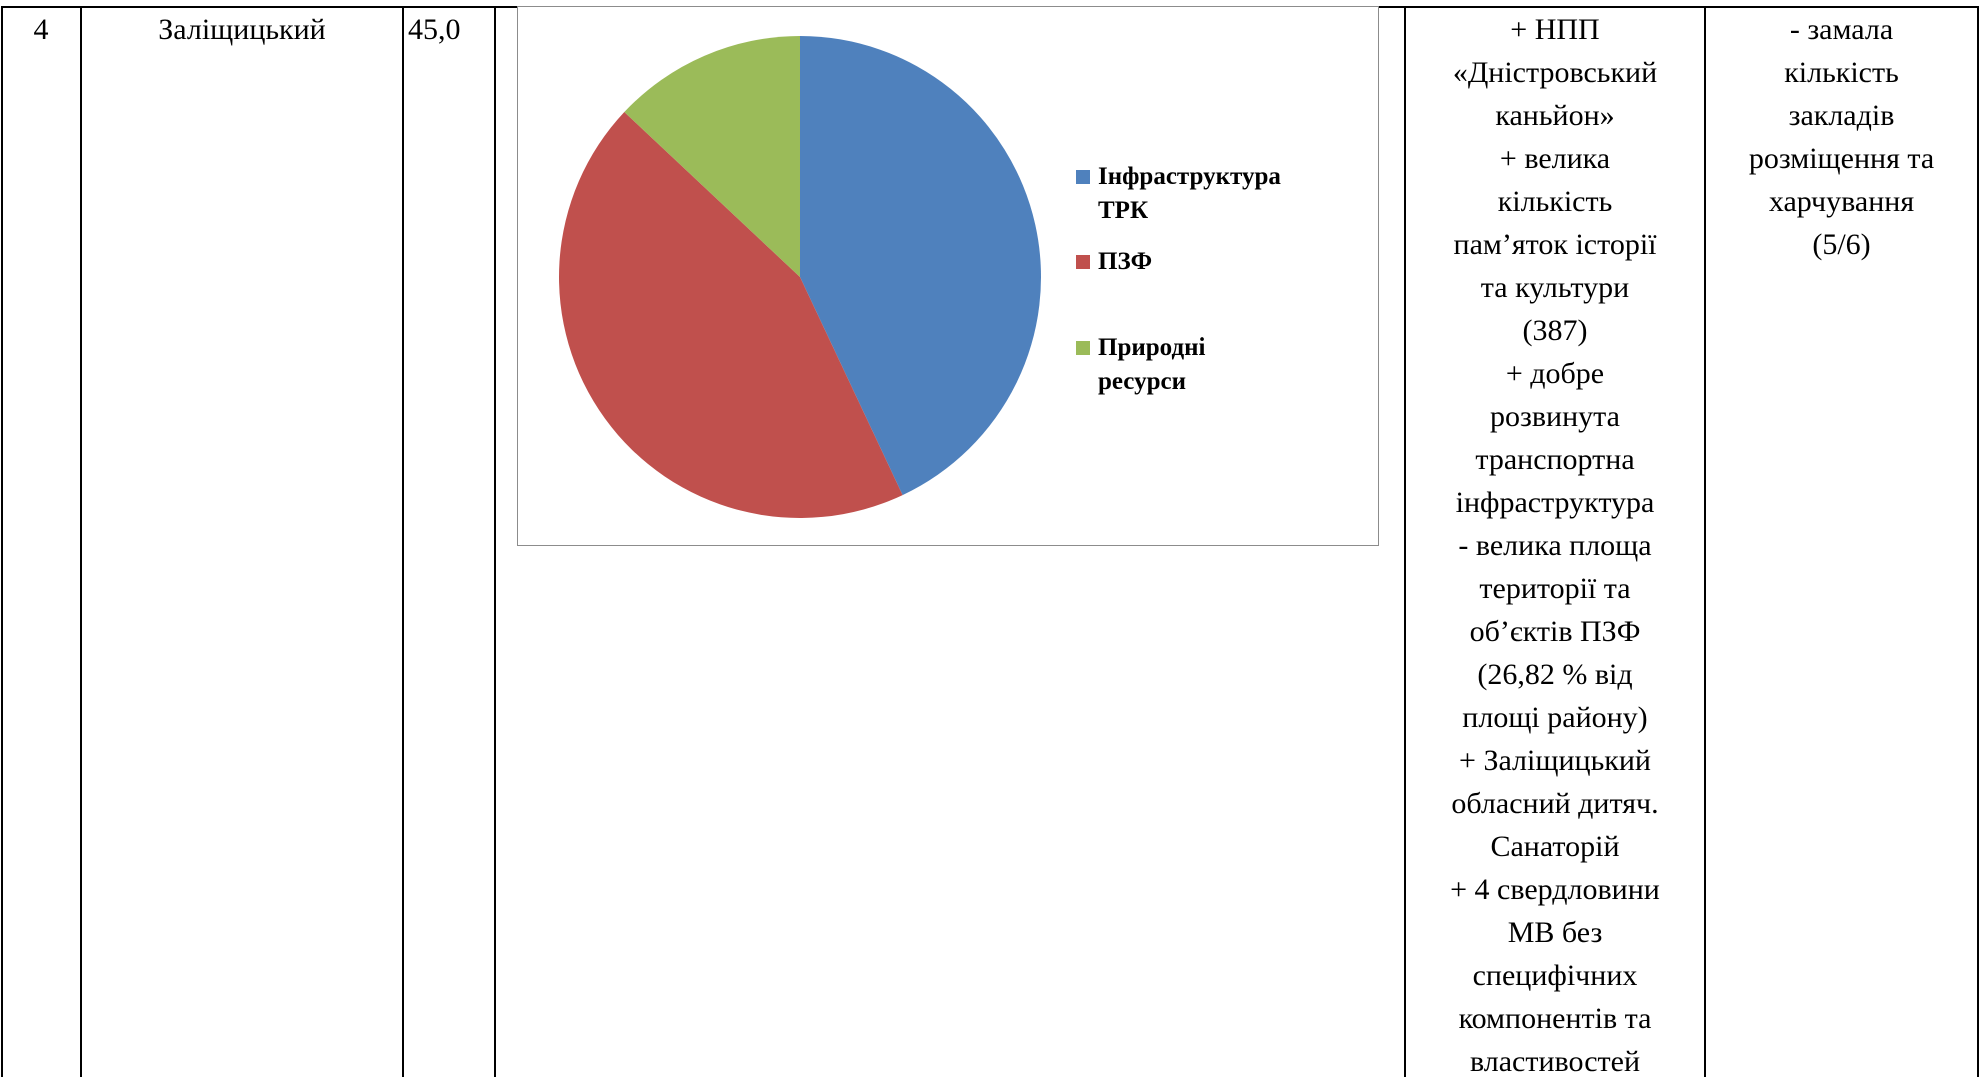  What do you see at coordinates (1555, 674) in the screenshot?
I see `cell-line: (26,82 % від` at bounding box center [1555, 674].